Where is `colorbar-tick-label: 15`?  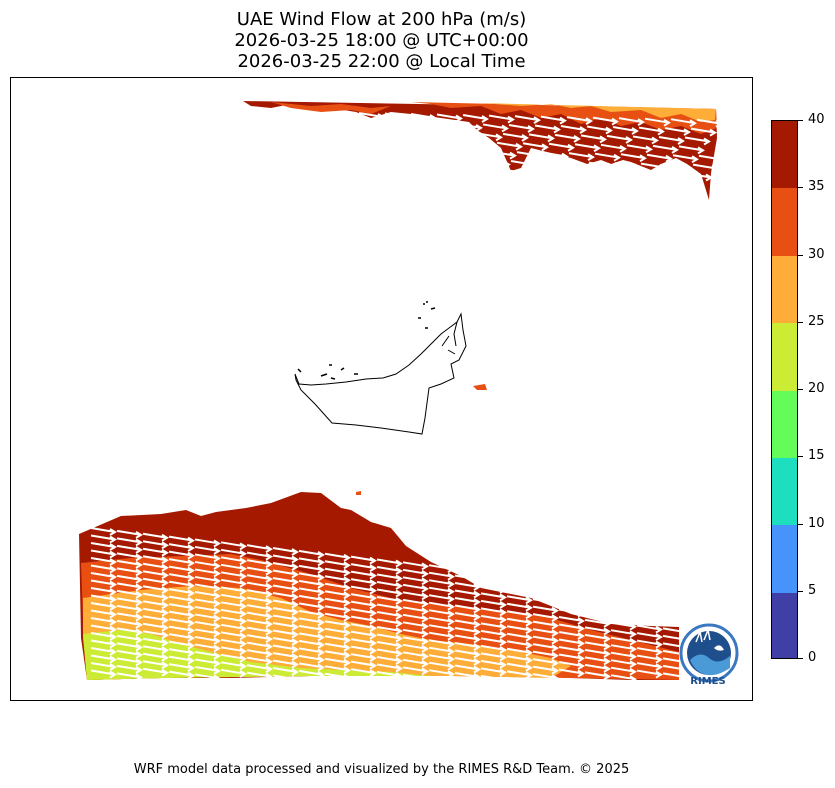
colorbar-tick-label: 15 is located at coordinates (816, 456).